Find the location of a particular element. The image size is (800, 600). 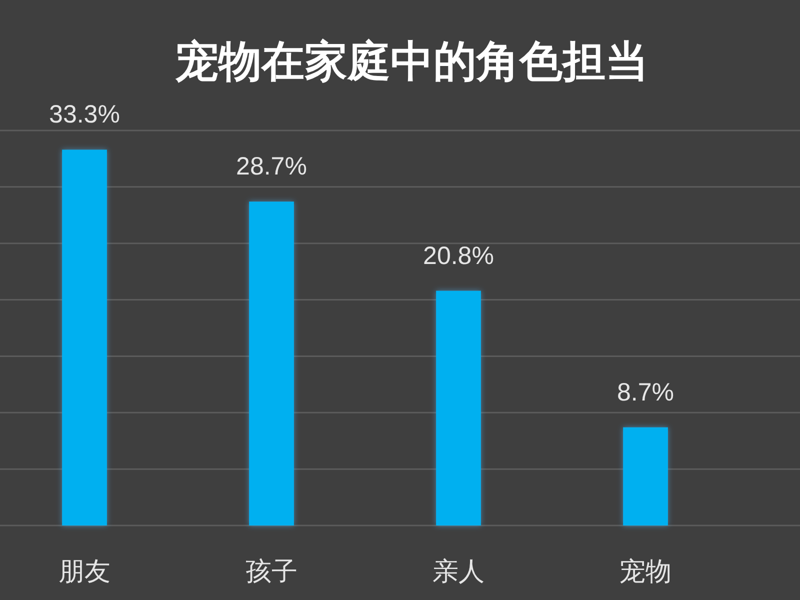

x-tick-label: 宠物 is located at coordinates (646, 571).